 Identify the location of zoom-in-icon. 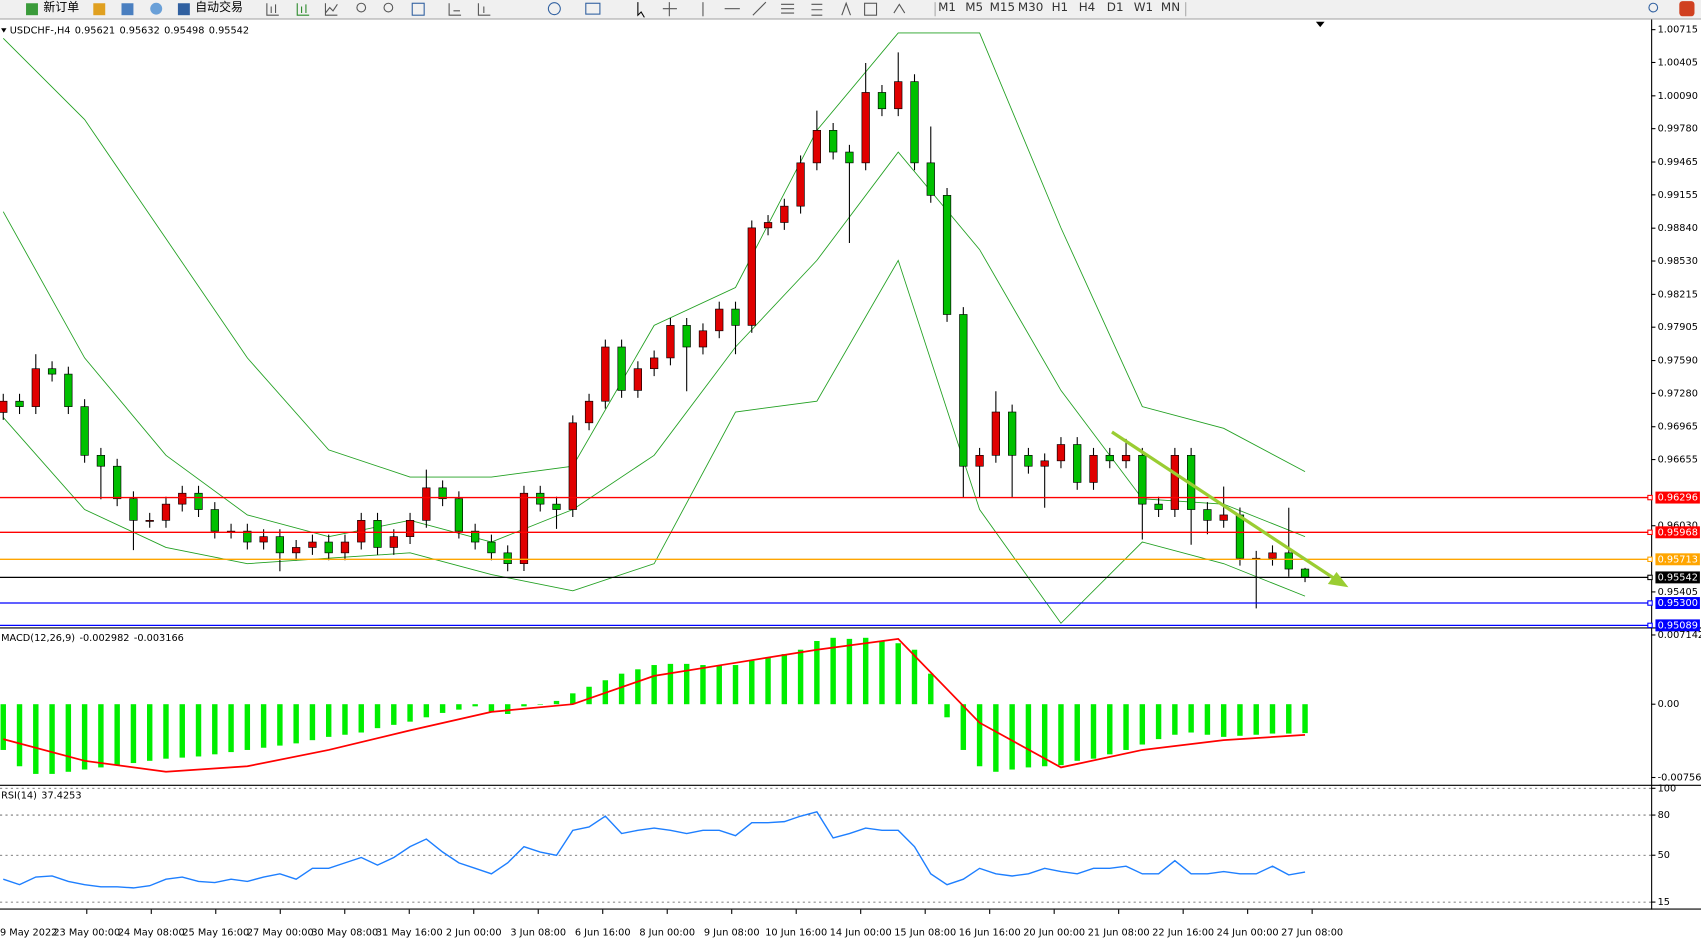
(361, 7).